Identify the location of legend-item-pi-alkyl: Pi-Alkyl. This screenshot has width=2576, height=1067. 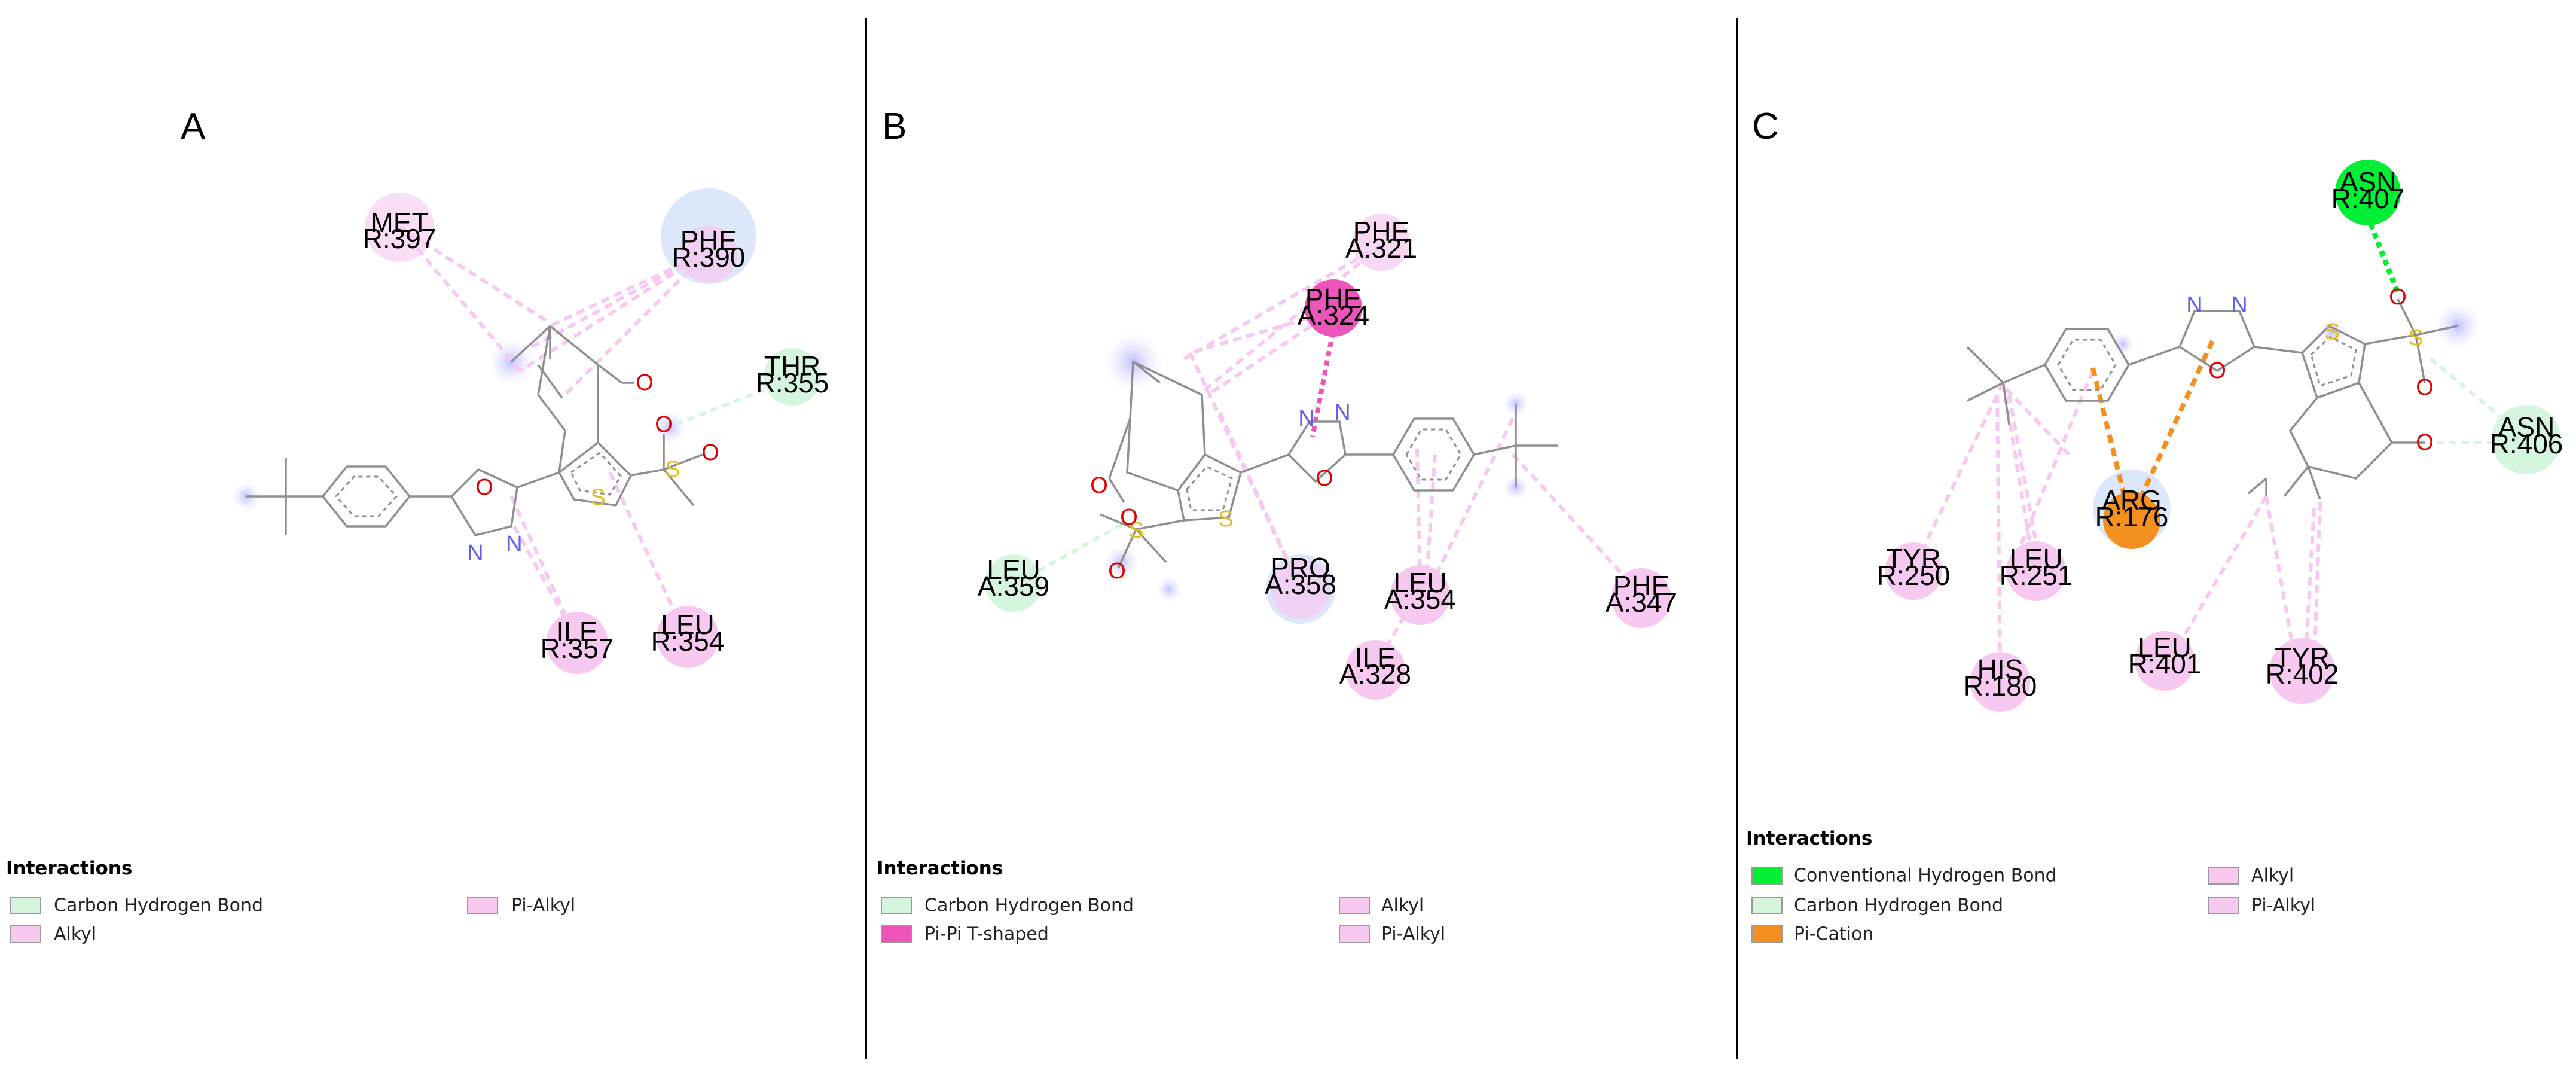
(521, 905).